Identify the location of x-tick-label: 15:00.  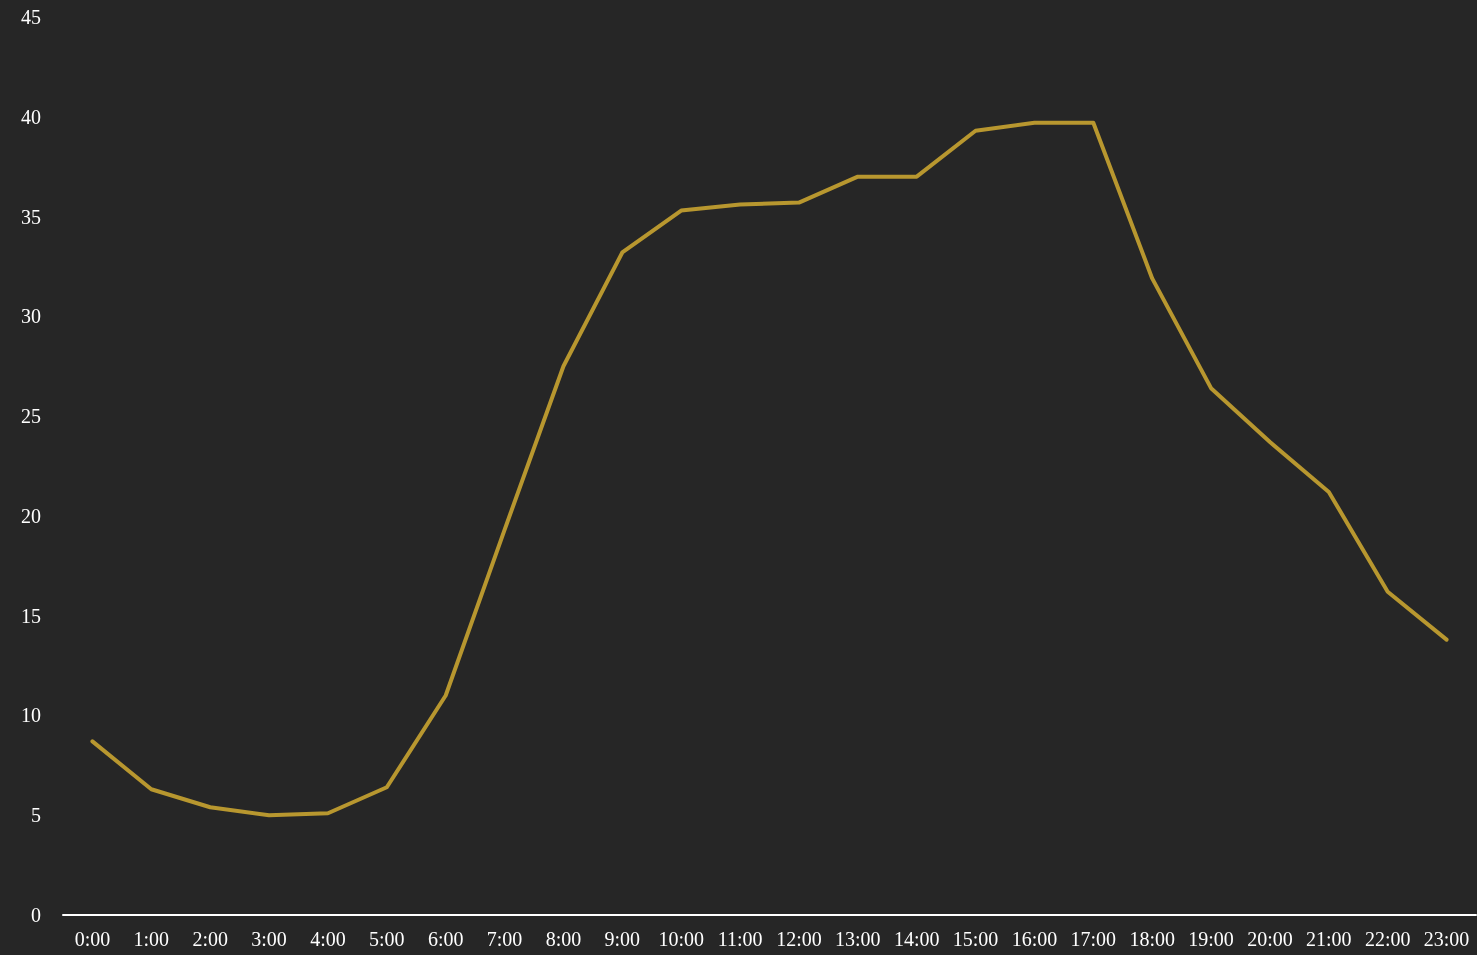
(975, 939).